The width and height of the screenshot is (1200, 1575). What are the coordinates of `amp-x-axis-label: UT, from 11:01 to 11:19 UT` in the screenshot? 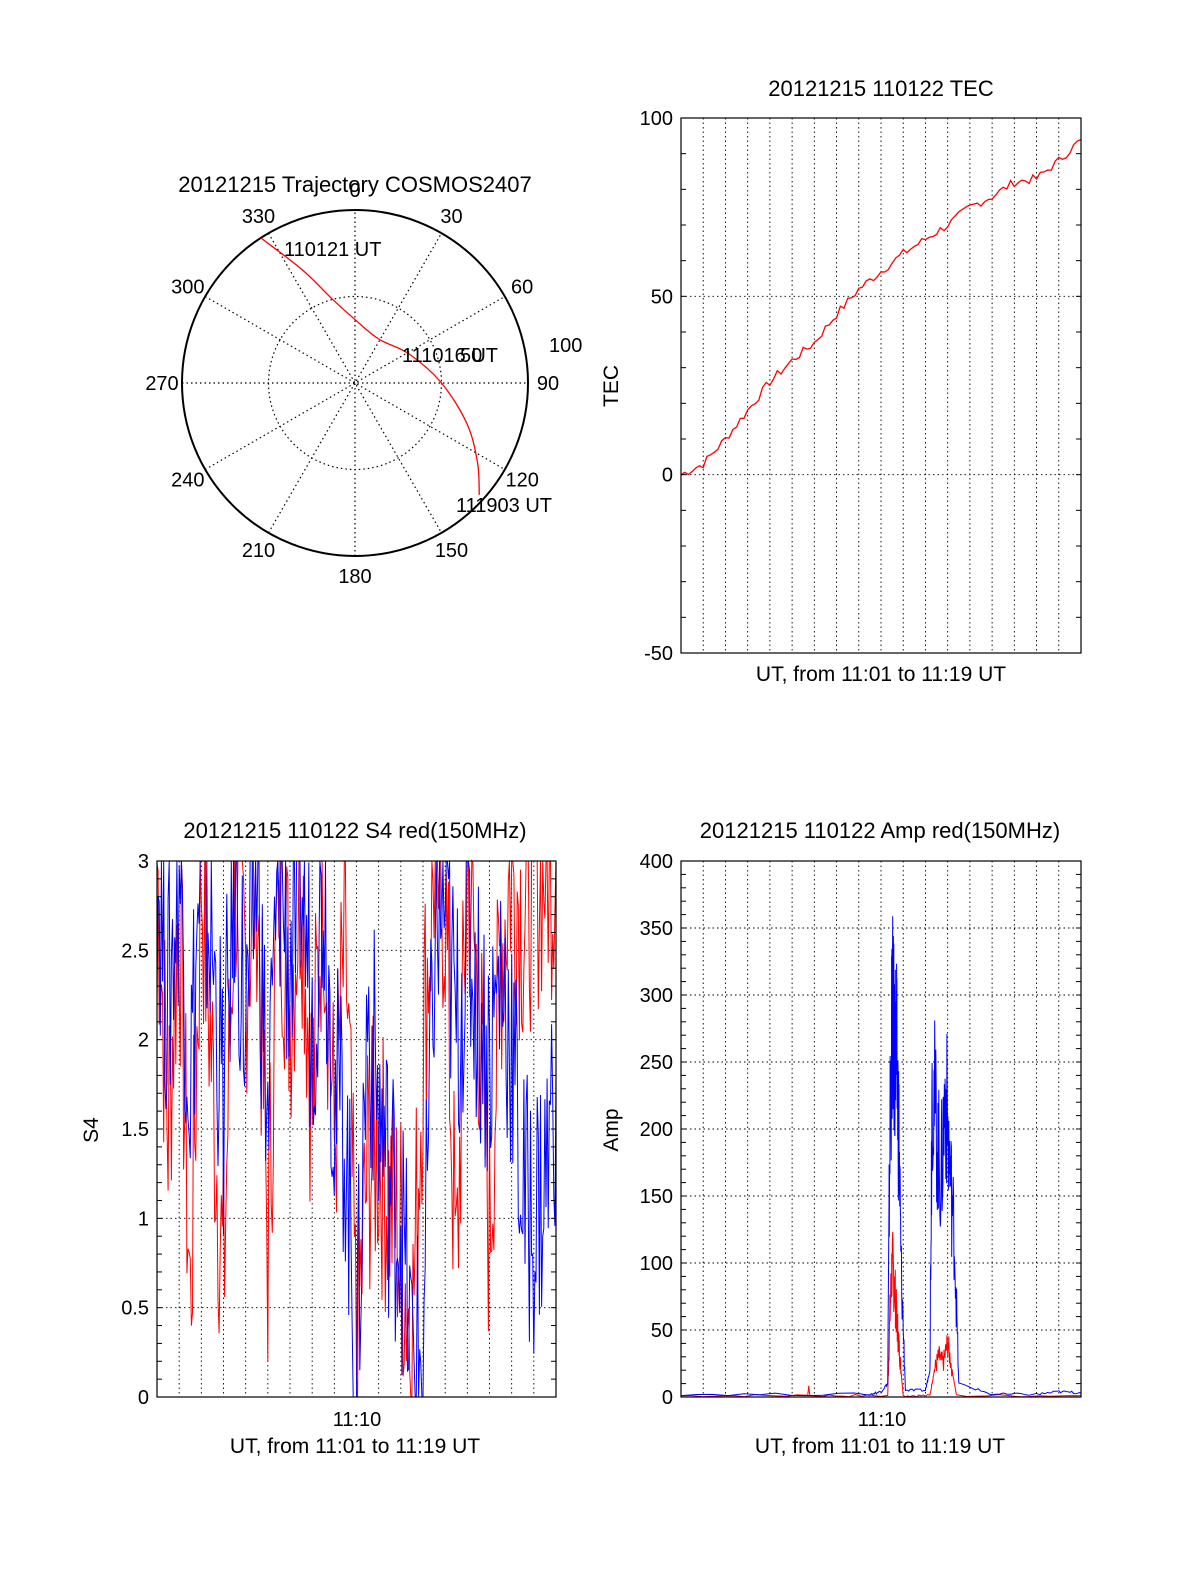 It's located at (880, 1446).